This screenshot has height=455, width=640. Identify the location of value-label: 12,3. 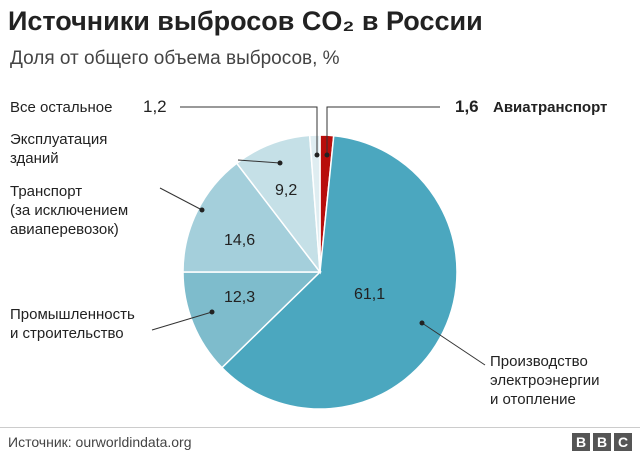
(240, 297).